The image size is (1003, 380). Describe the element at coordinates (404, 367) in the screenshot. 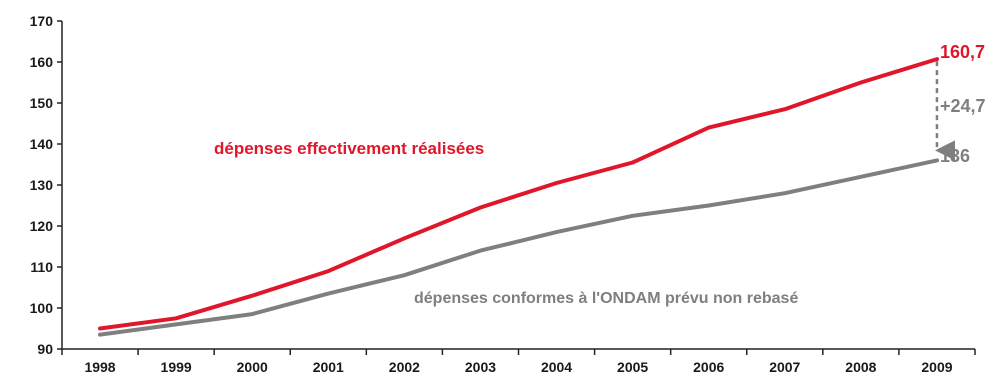

I see `x-tick-label: 2002` at that location.